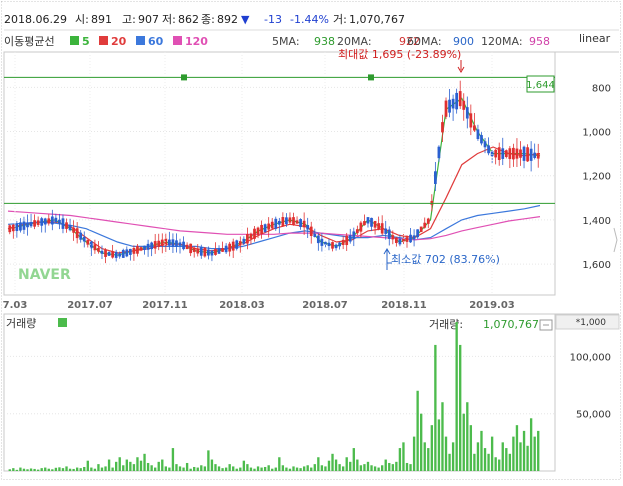 The width and height of the screenshot is (623, 486). I want to click on header-open-label: 시:, so click(82, 19).